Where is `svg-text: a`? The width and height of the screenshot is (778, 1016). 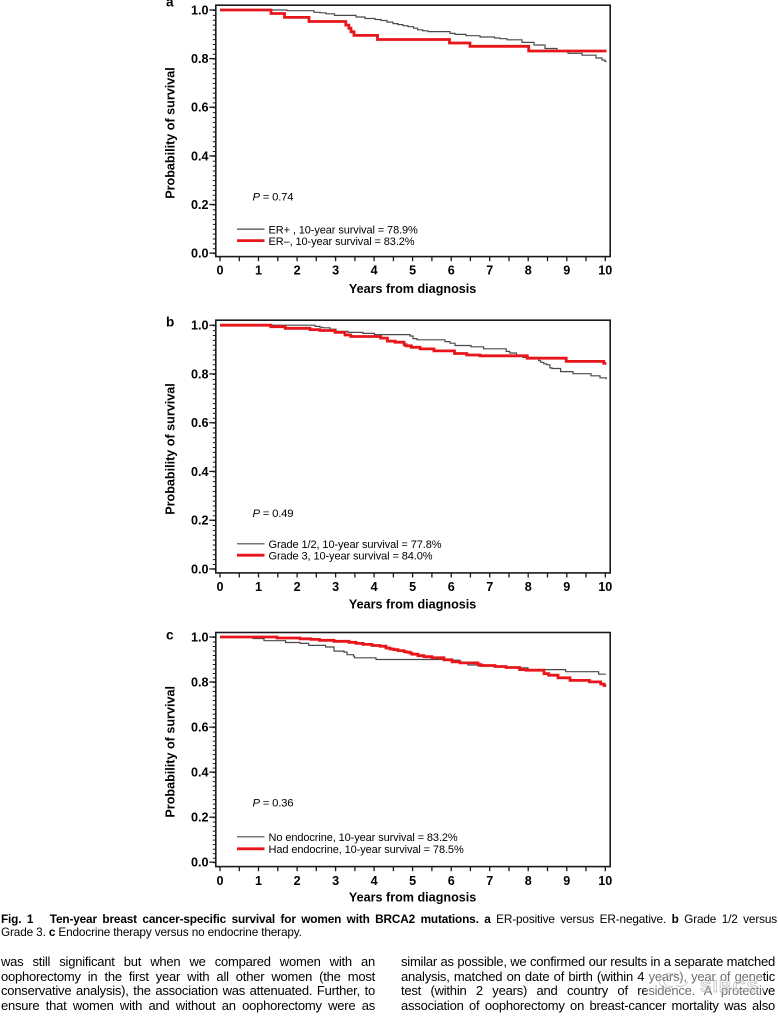
svg-text: a is located at coordinates (170, 5).